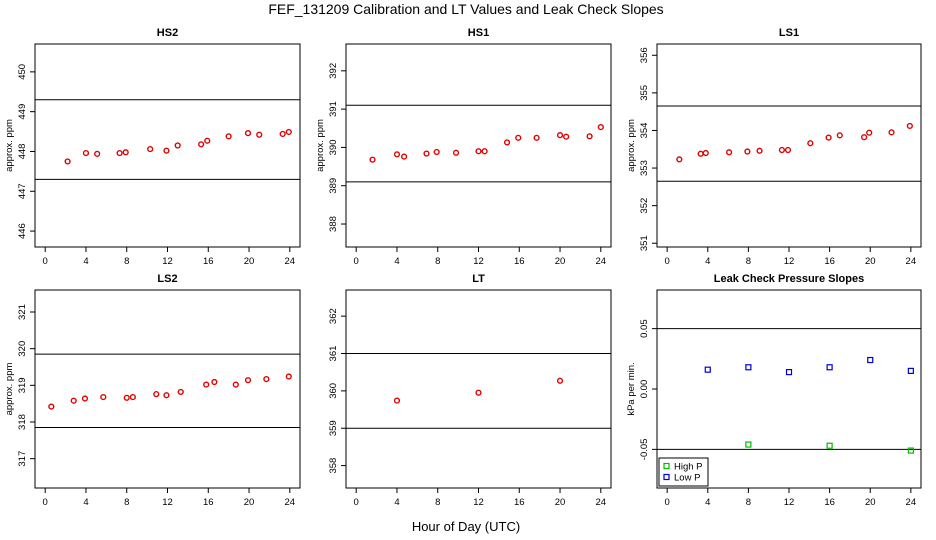 Image resolution: width=936 pixels, height=540 pixels. What do you see at coordinates (333, 316) in the screenshot?
I see `y-tick-label: 362` at bounding box center [333, 316].